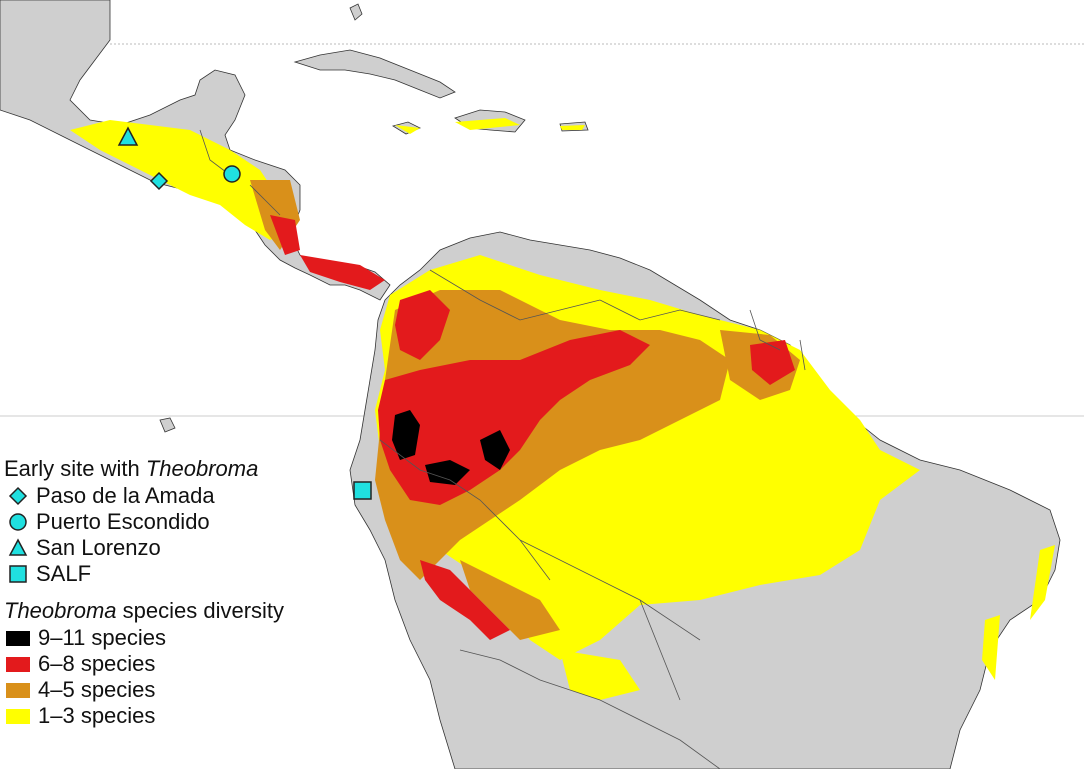 The width and height of the screenshot is (1084, 769). Describe the element at coordinates (159, 181) in the screenshot. I see `site-marker-paso-de-la-amada` at that location.